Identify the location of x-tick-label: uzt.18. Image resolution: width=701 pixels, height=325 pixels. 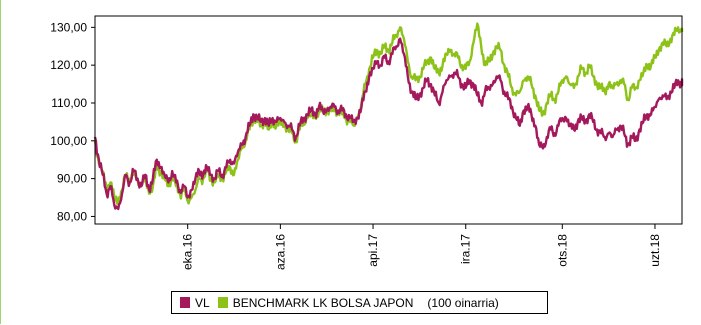
(655, 250).